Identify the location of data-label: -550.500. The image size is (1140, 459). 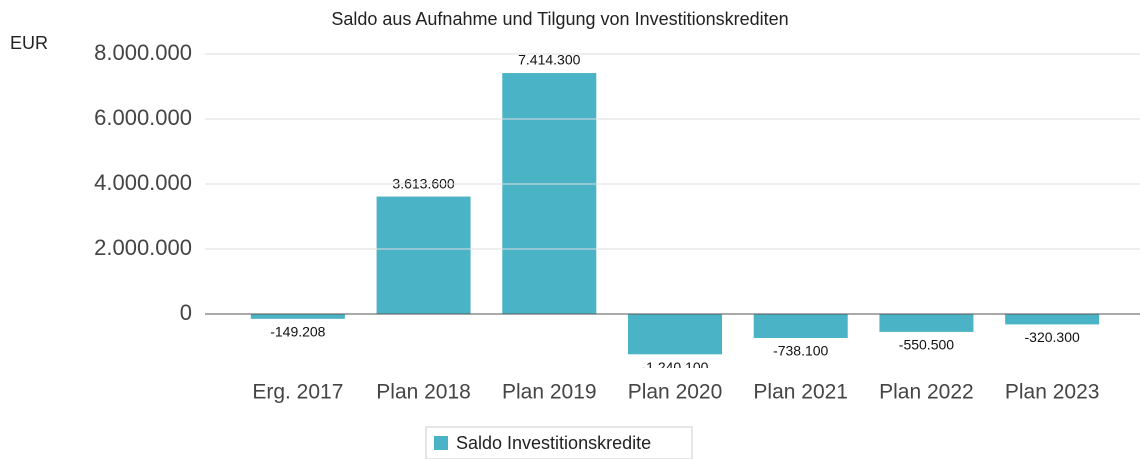
(926, 345).